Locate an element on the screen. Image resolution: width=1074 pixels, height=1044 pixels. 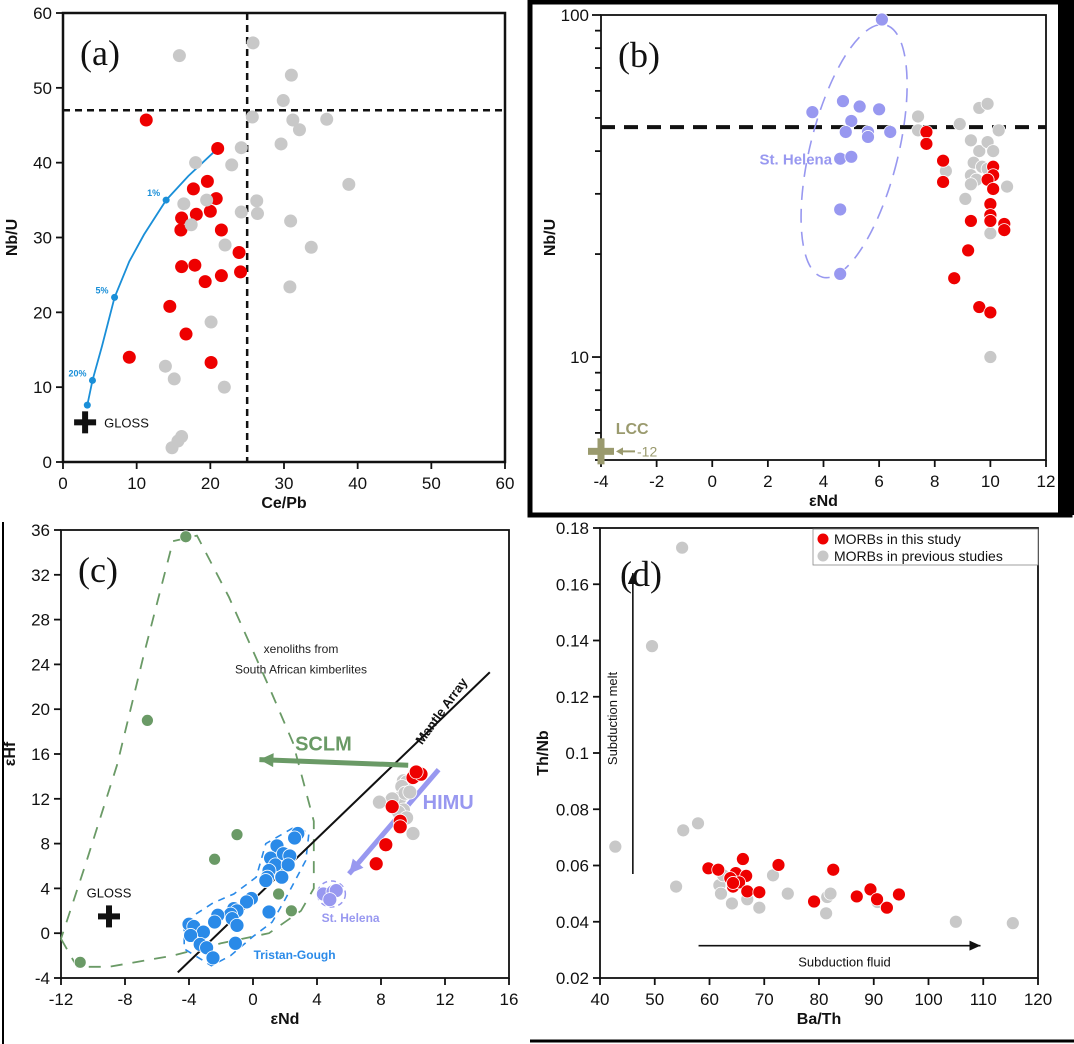
y-tick-label: 10 is located at coordinates (42, 387).